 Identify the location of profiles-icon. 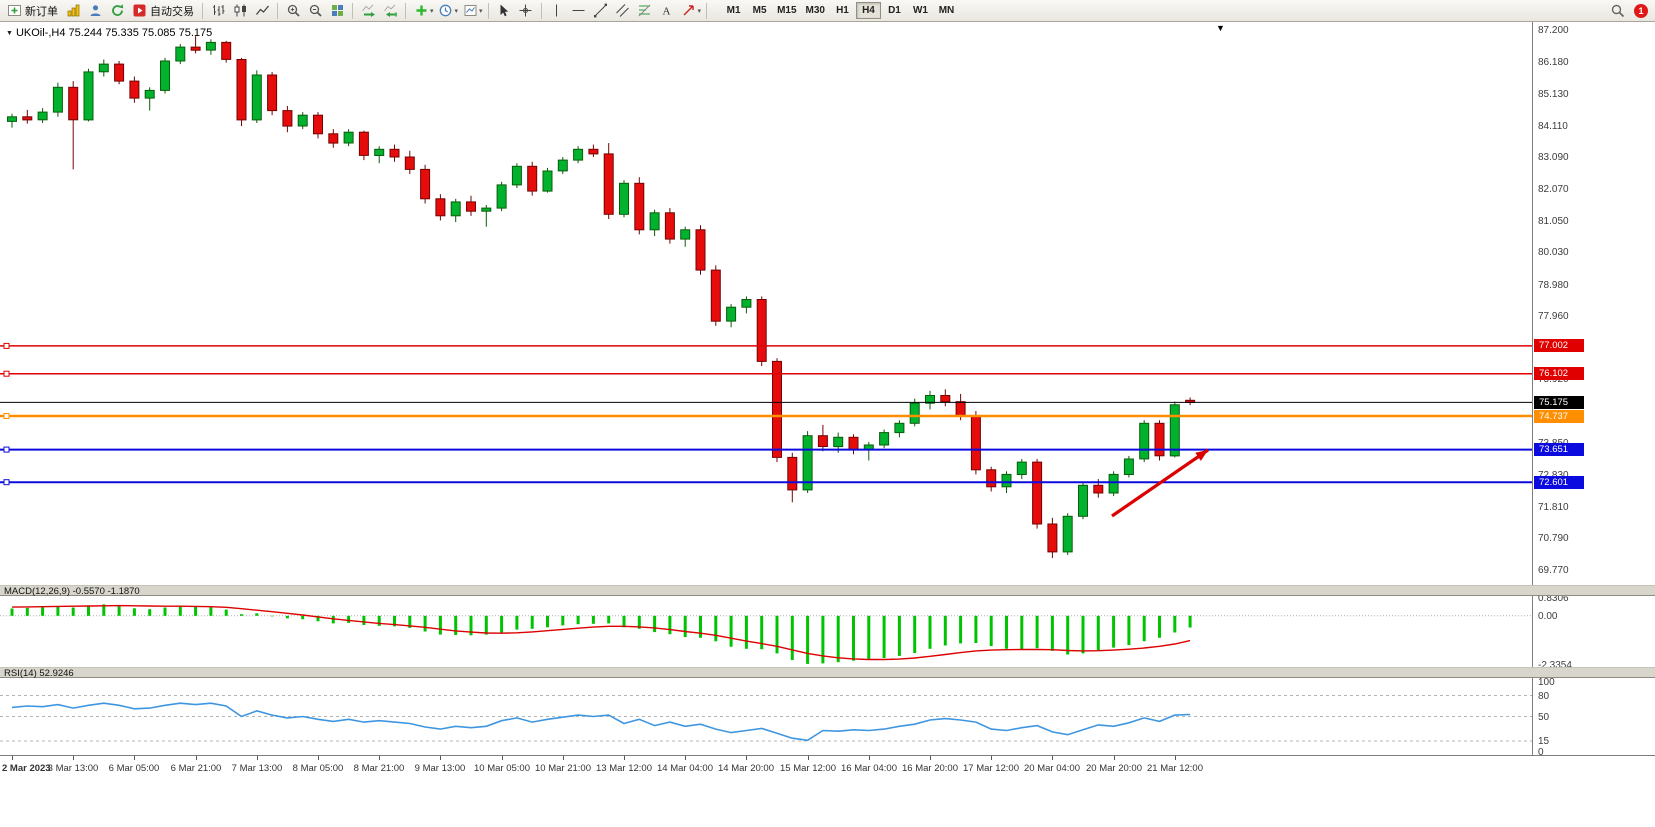
(95, 11).